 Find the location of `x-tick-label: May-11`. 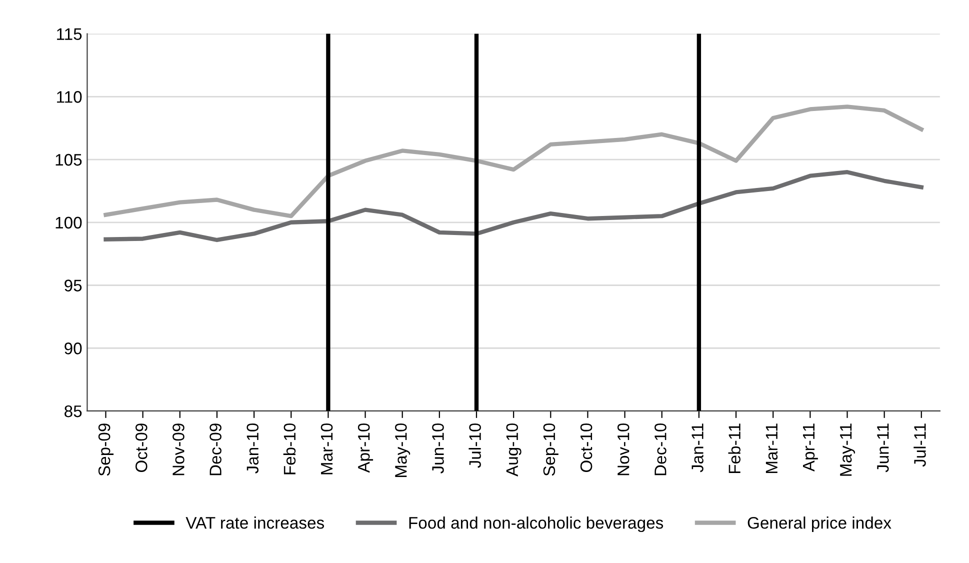

x-tick-label: May-11 is located at coordinates (848, 450).